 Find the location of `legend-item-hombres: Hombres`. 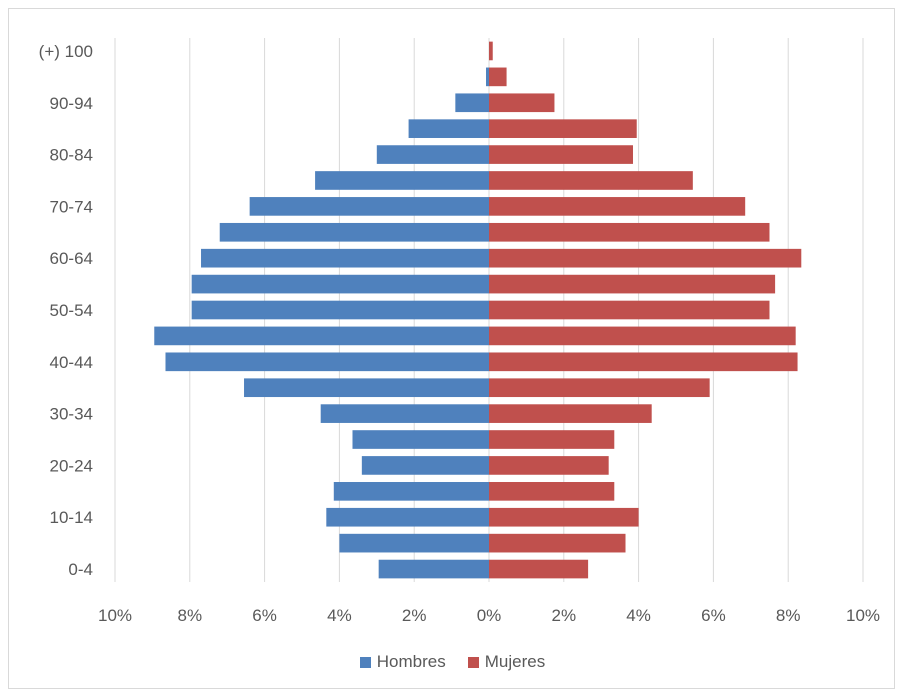

legend-item-hombres: Hombres is located at coordinates (402, 662).